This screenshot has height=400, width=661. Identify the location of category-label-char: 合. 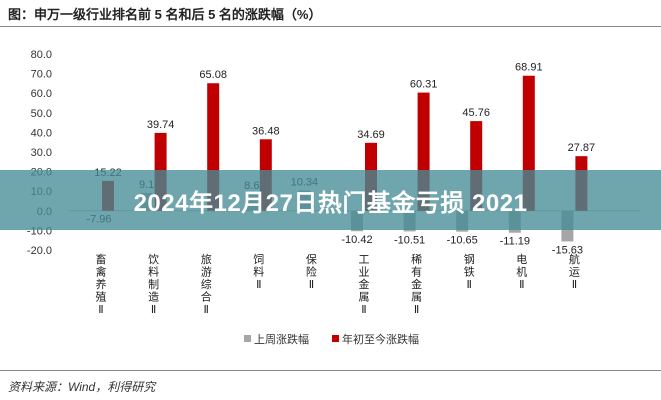
(206, 297).